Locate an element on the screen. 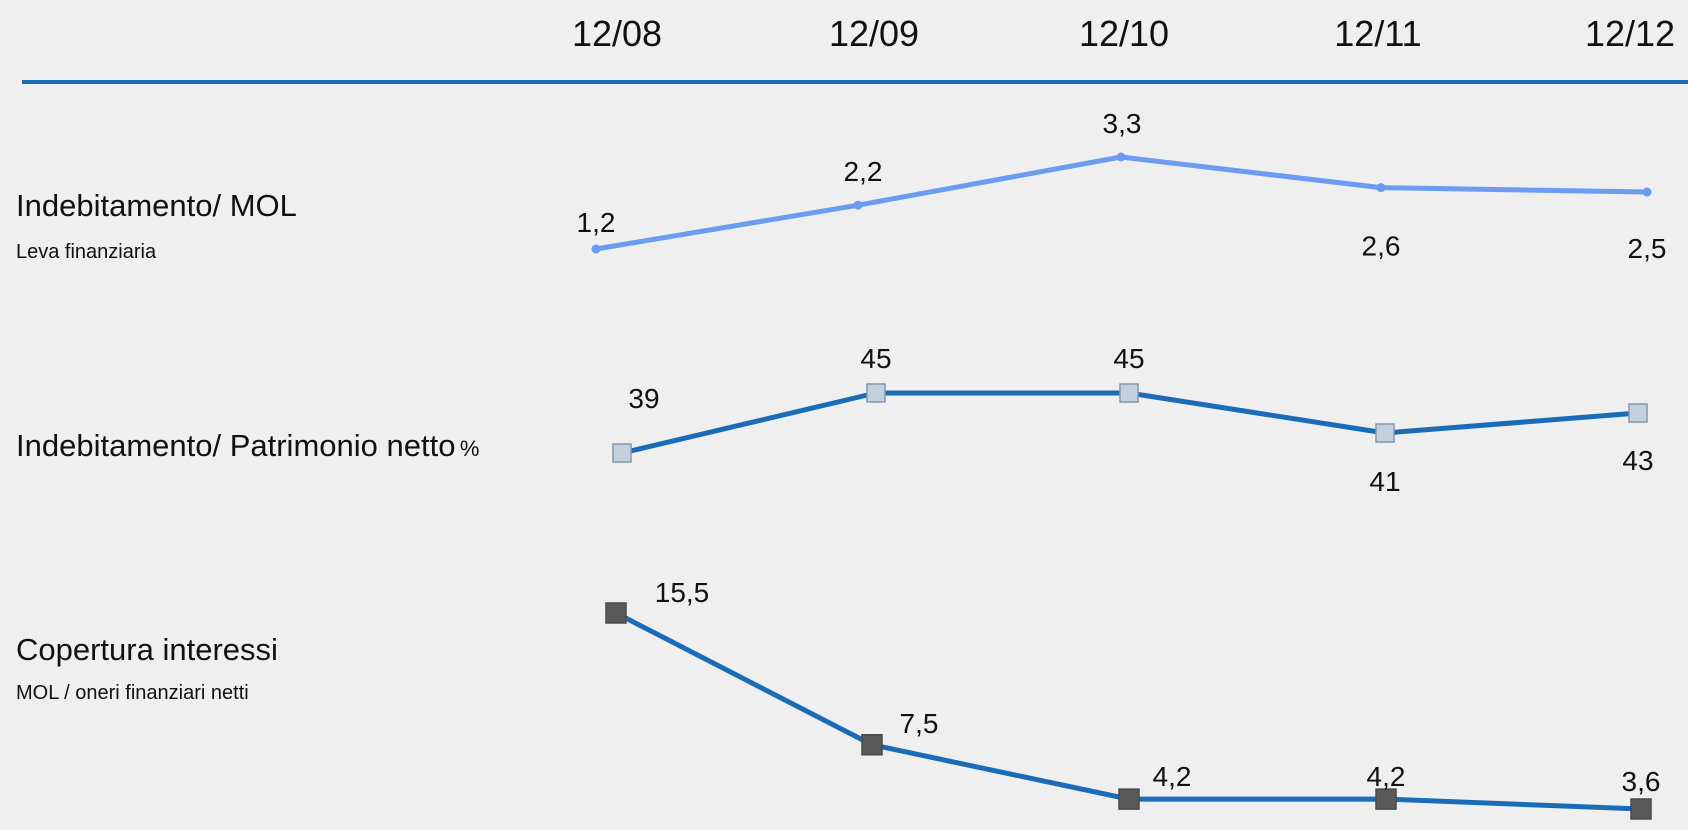  series-3-data-label: 15,5 is located at coordinates (682, 592).